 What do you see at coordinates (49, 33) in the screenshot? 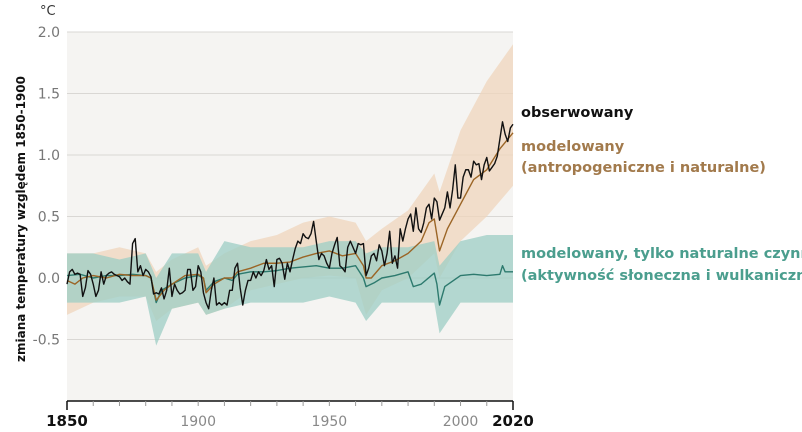
I see `y-tick-label: 2.0` at bounding box center [49, 33].